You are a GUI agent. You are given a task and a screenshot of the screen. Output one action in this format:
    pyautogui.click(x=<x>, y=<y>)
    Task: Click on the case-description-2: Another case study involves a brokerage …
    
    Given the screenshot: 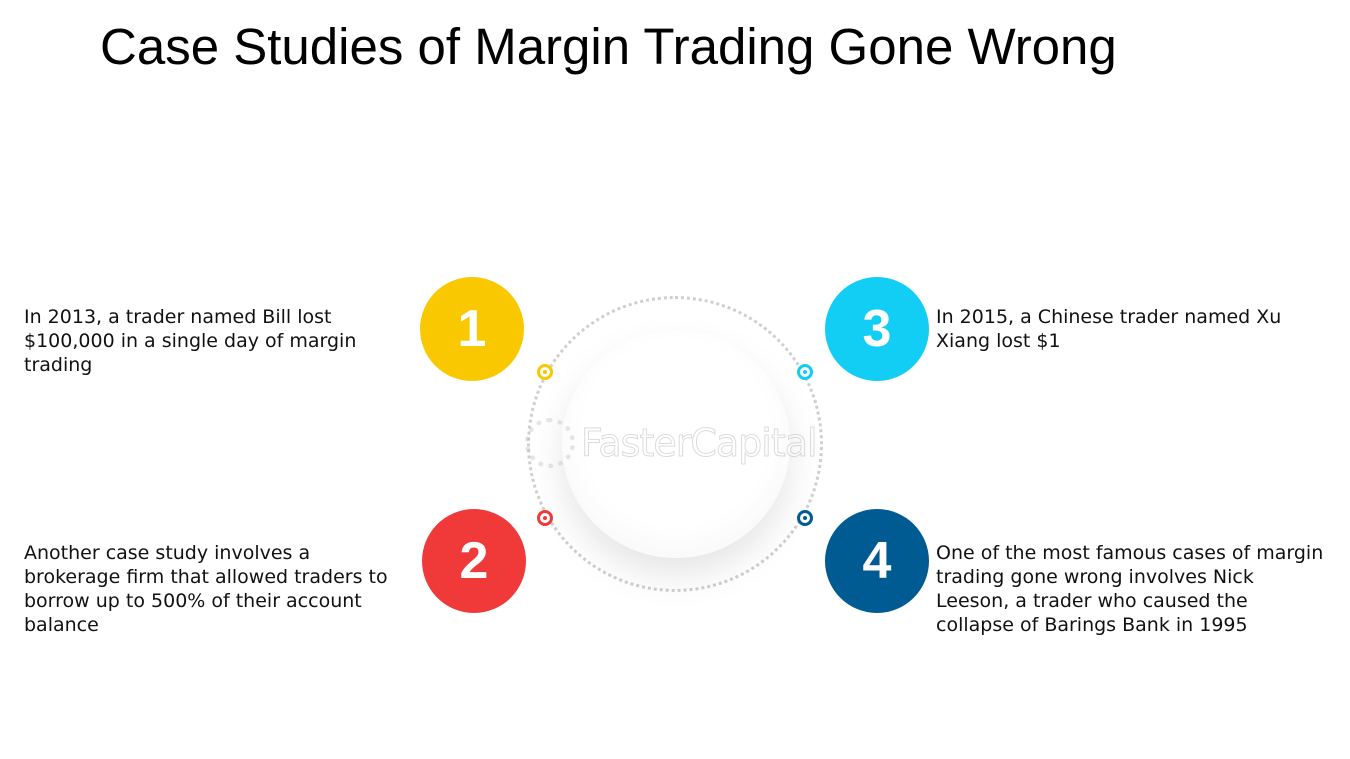 What is the action you would take?
    pyautogui.click(x=206, y=589)
    